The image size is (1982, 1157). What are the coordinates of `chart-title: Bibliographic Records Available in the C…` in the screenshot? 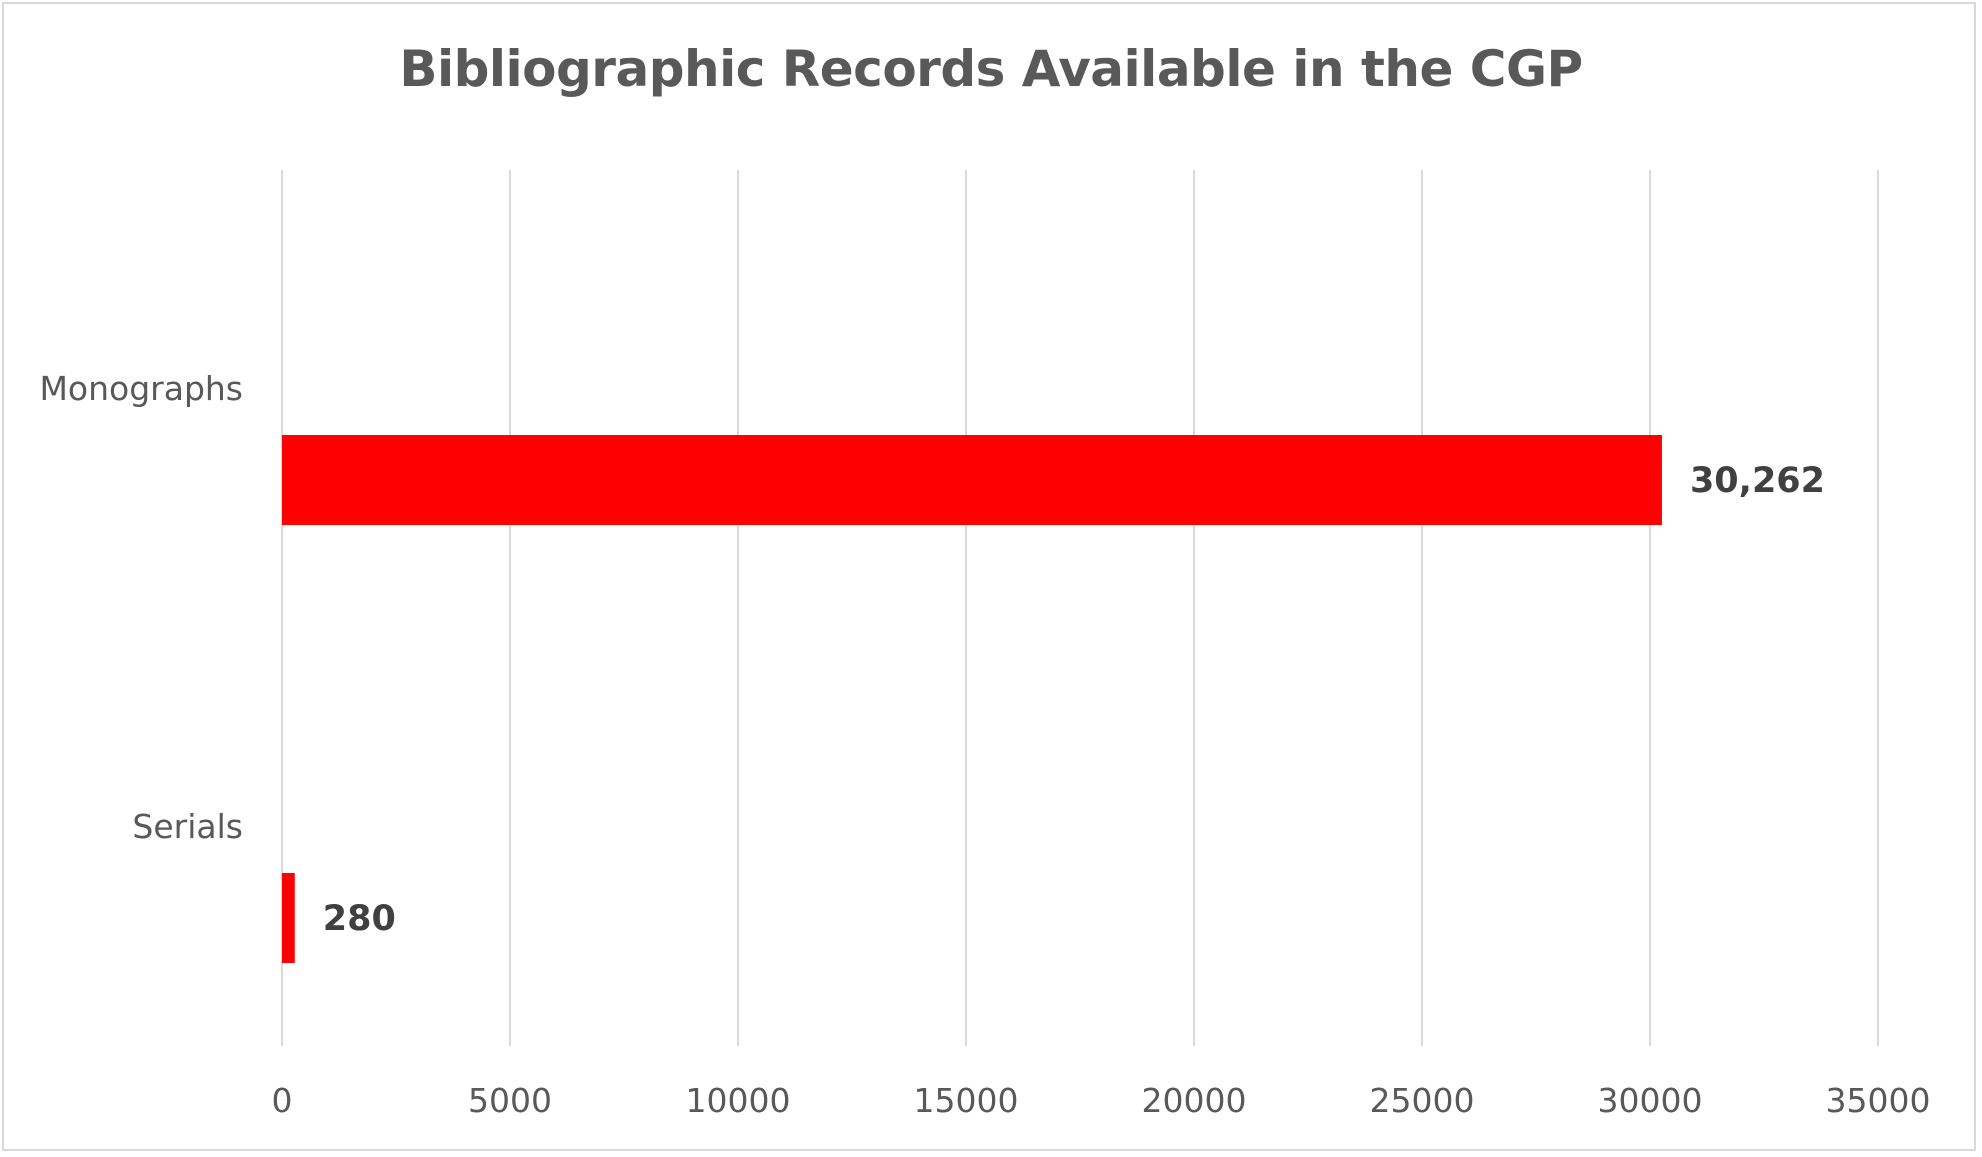 It's located at (991, 69).